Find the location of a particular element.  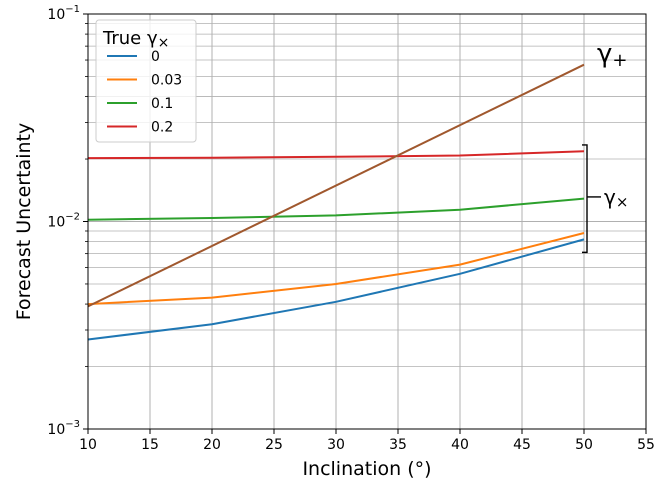

legend-entry-label: 0.1 is located at coordinates (162, 104).